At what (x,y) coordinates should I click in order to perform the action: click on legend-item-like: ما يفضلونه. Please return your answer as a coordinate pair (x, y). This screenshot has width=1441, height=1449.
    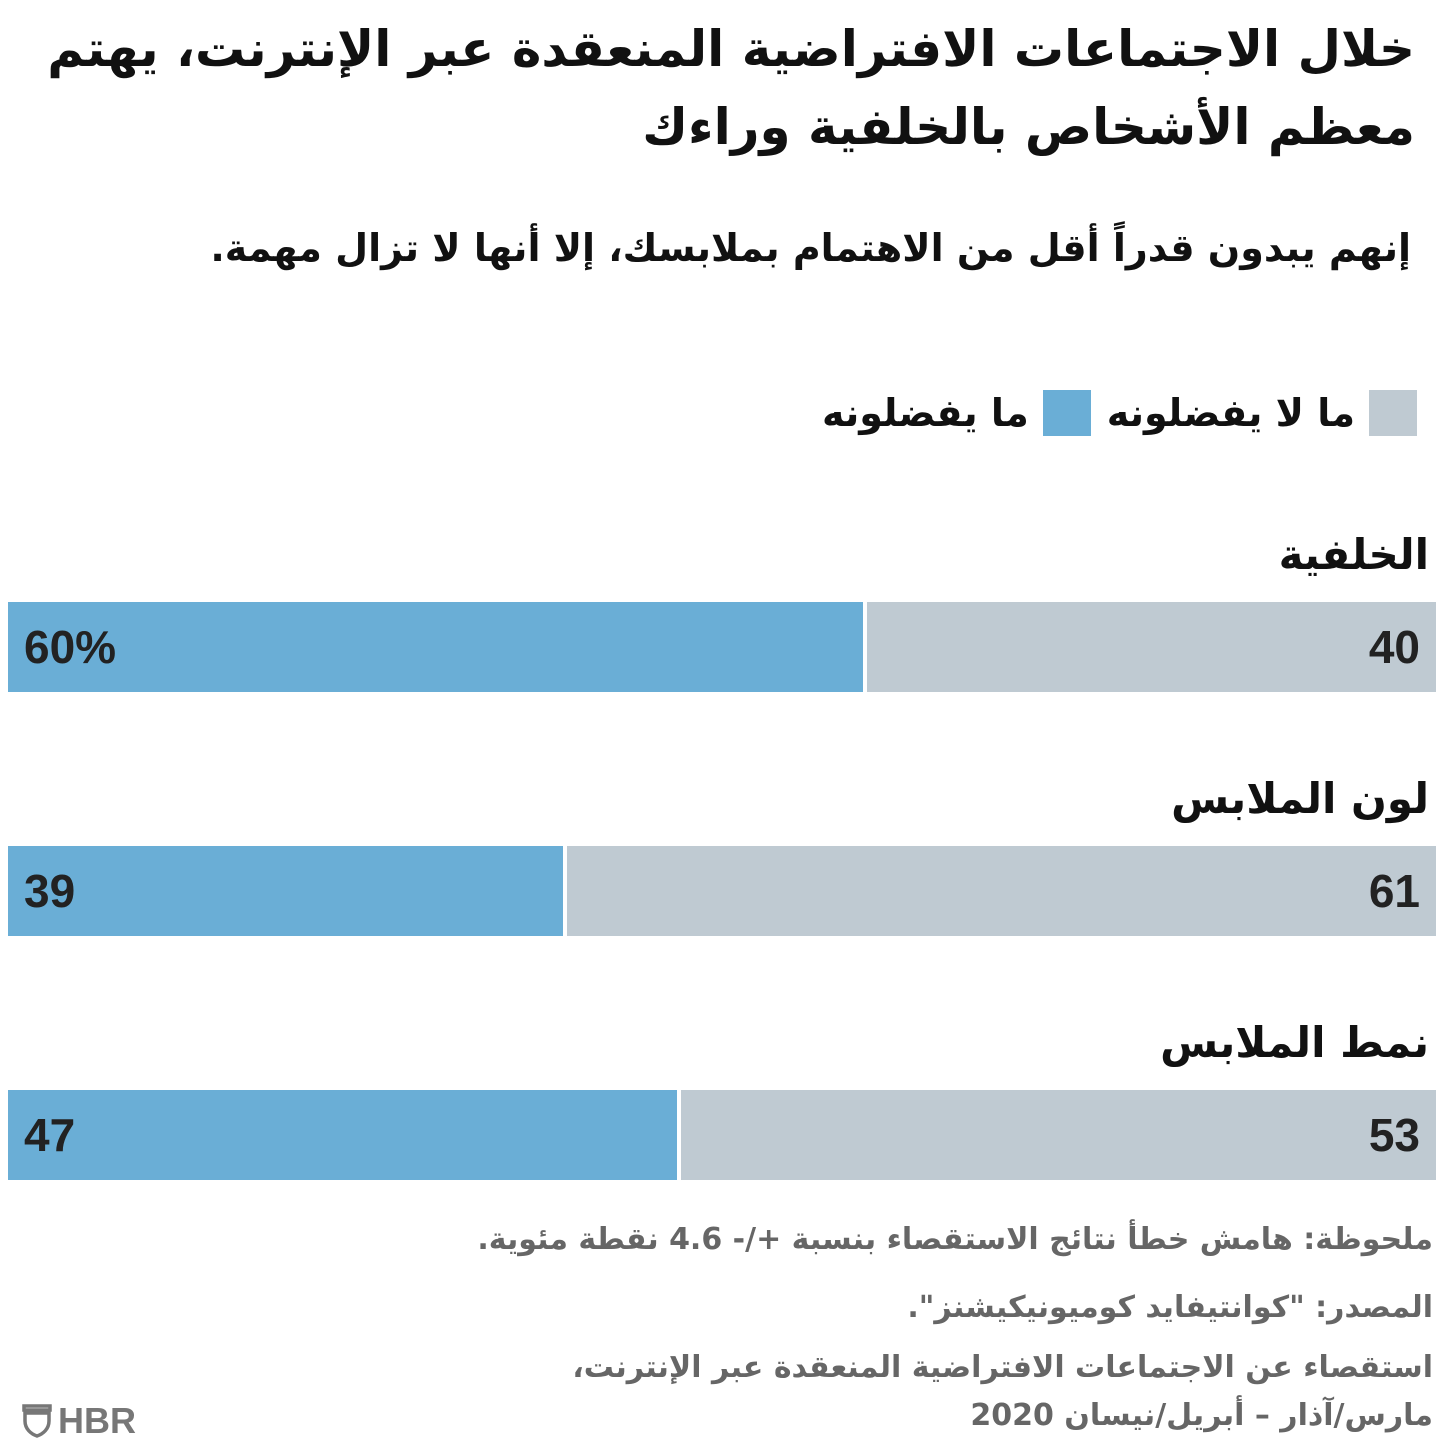
    Looking at the image, I should click on (956, 413).